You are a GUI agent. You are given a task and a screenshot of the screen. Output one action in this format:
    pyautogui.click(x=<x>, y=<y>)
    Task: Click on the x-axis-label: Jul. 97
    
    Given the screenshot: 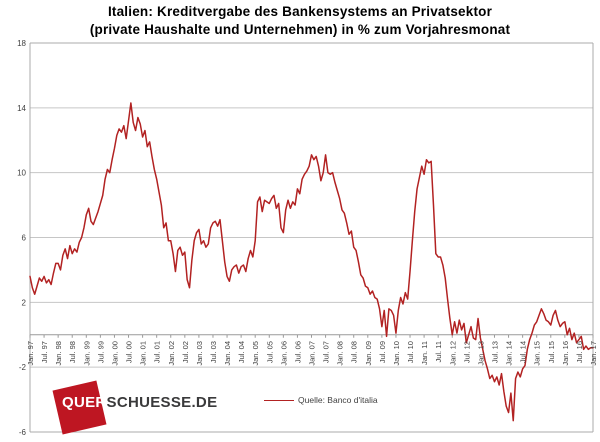 What is the action you would take?
    pyautogui.click(x=44, y=352)
    